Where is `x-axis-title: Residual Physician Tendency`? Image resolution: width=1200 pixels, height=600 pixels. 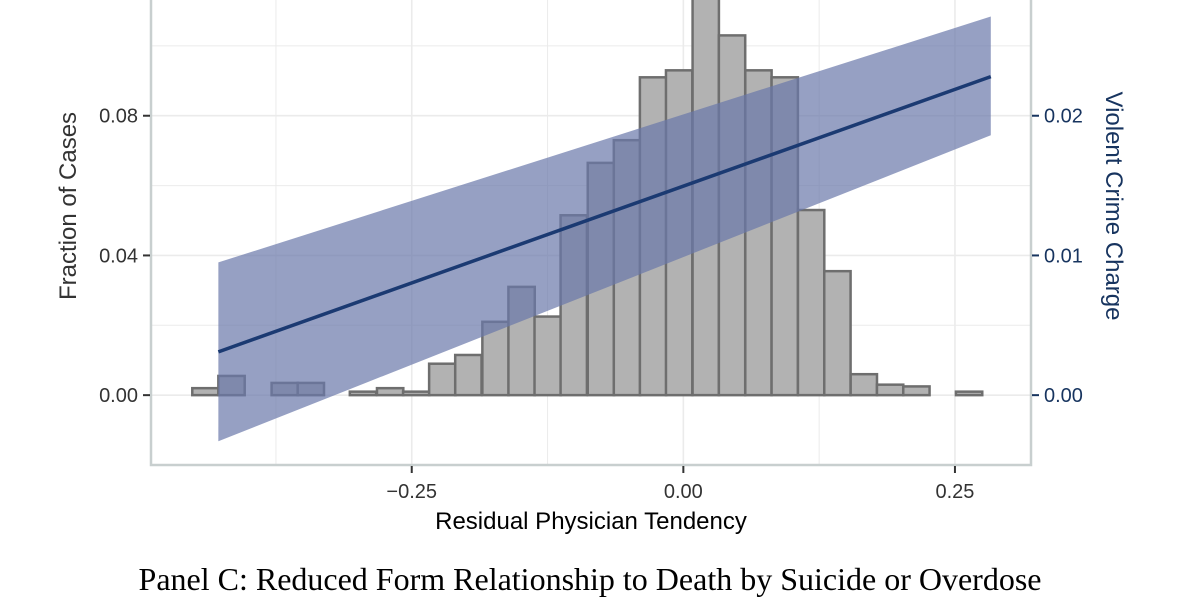
x-axis-title: Residual Physician Tendency is located at coordinates (591, 521).